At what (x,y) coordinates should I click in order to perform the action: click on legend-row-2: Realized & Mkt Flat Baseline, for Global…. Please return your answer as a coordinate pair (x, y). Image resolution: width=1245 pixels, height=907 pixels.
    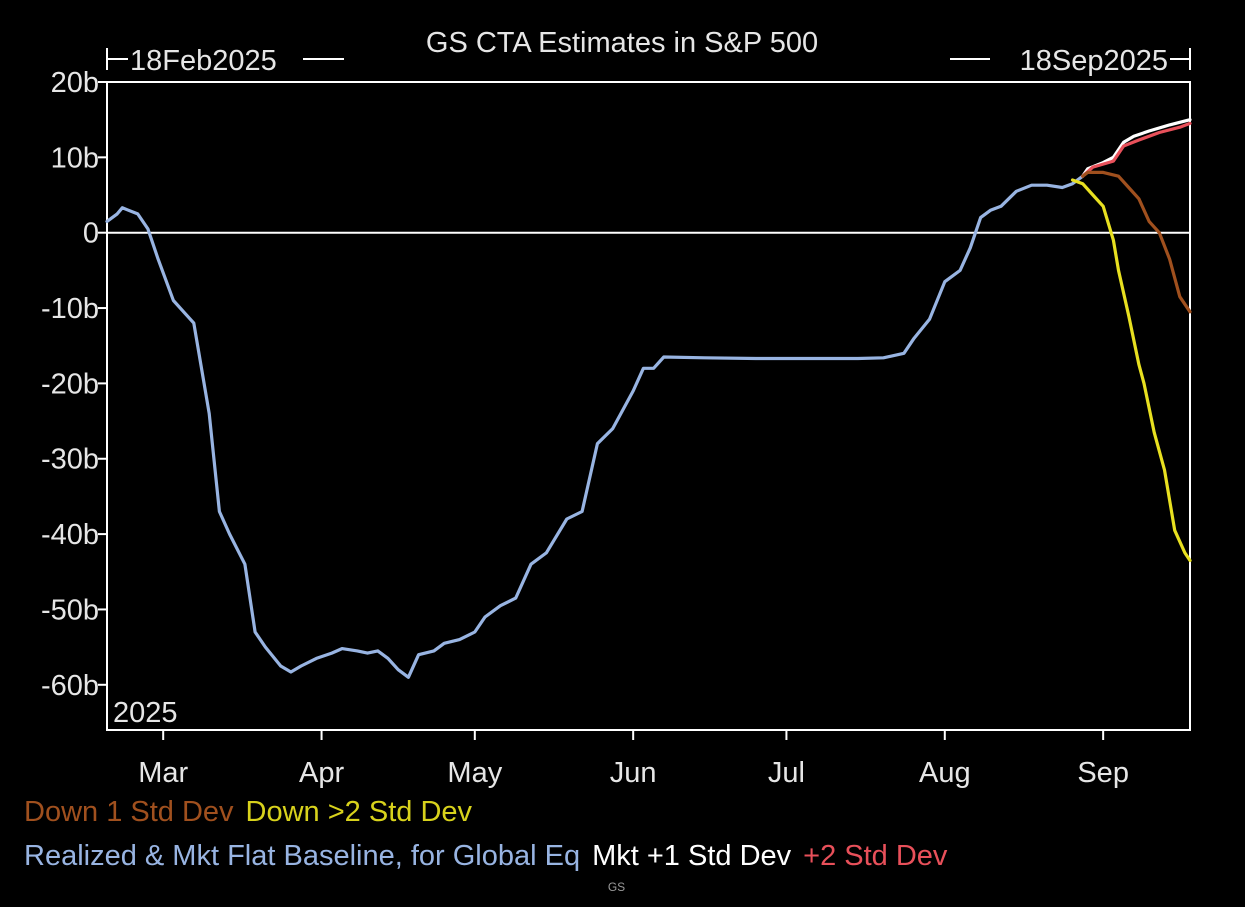
    Looking at the image, I should click on (491, 856).